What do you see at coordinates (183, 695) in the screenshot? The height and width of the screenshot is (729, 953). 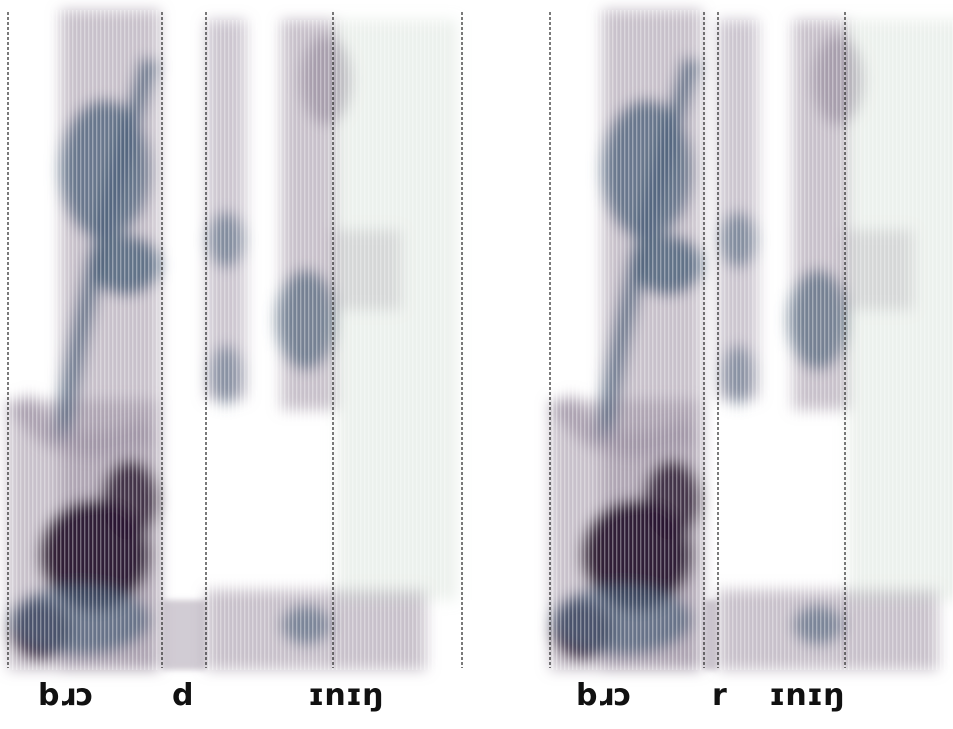 I see `segment-label-d: d` at bounding box center [183, 695].